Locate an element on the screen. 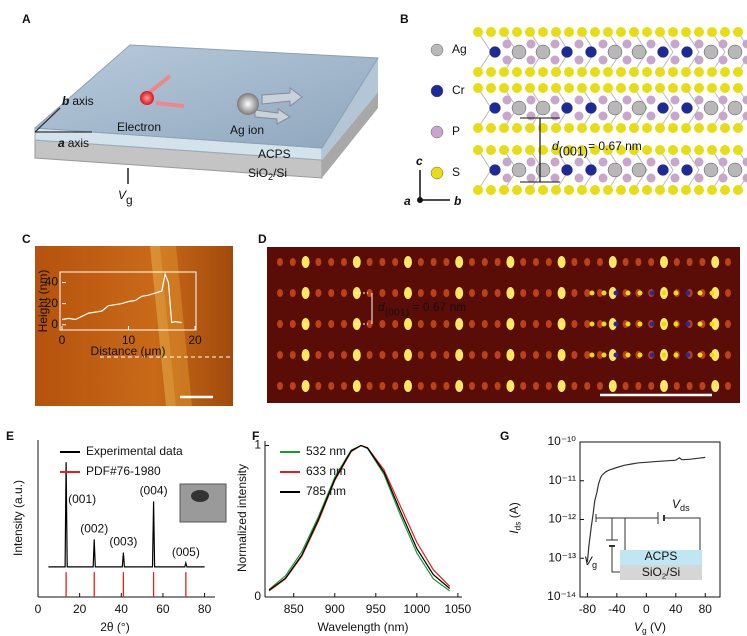 This screenshot has width=747, height=636. crystal-photo-sample is located at coordinates (200, 496).